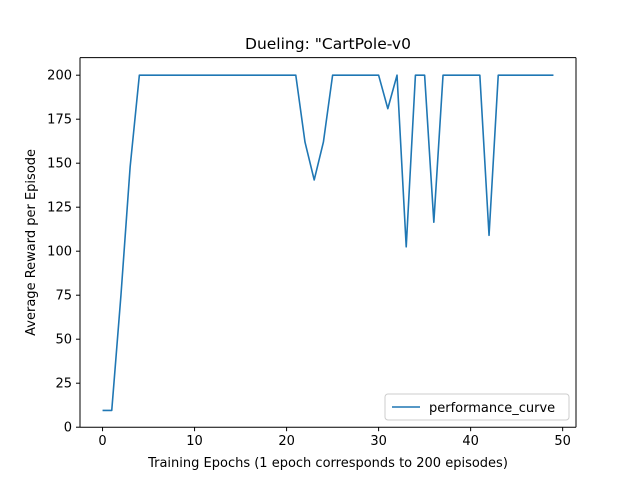  Describe the element at coordinates (59, 252) in the screenshot. I see `y-tick-label: 100` at that location.